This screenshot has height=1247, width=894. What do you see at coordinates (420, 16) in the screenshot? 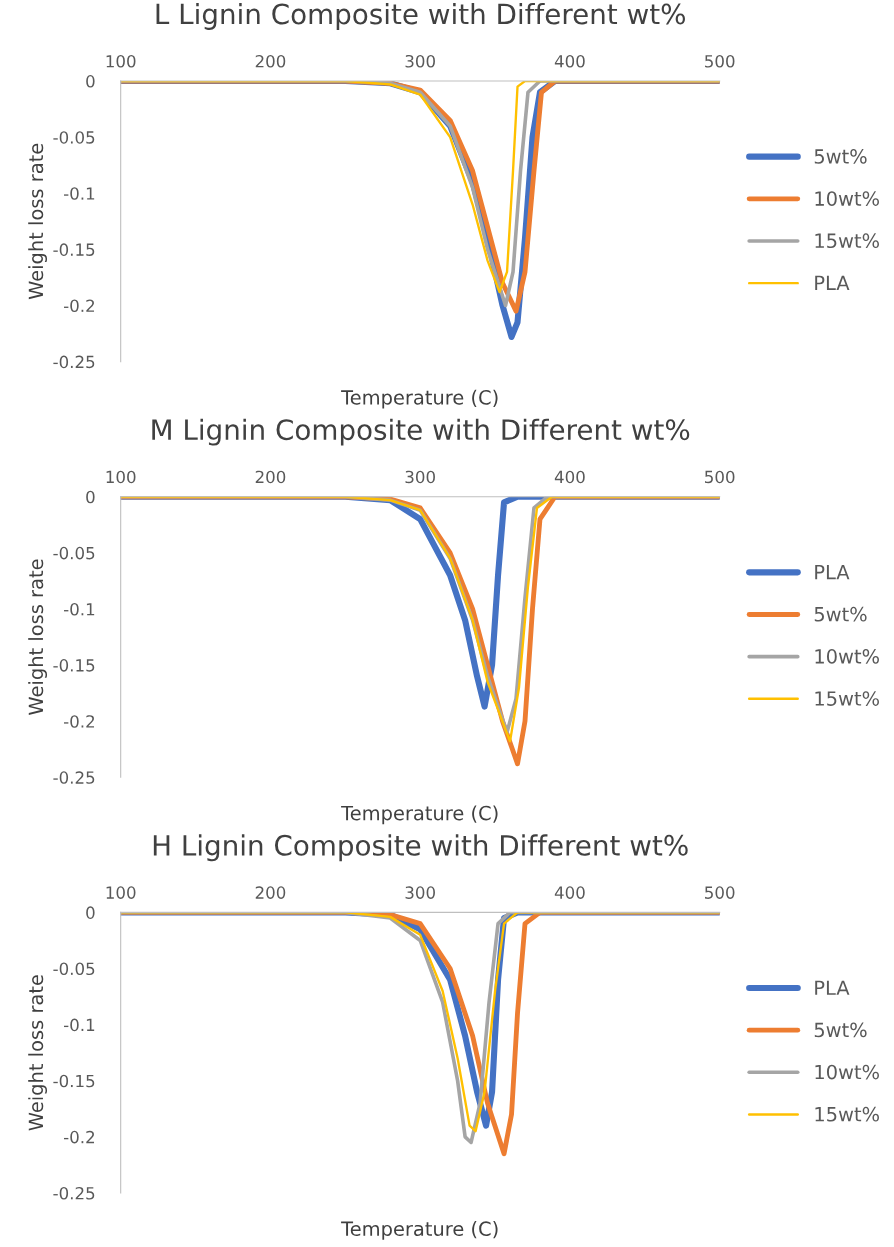
I see `chart-title: L Lignin Composite with Different wt%` at bounding box center [420, 16].